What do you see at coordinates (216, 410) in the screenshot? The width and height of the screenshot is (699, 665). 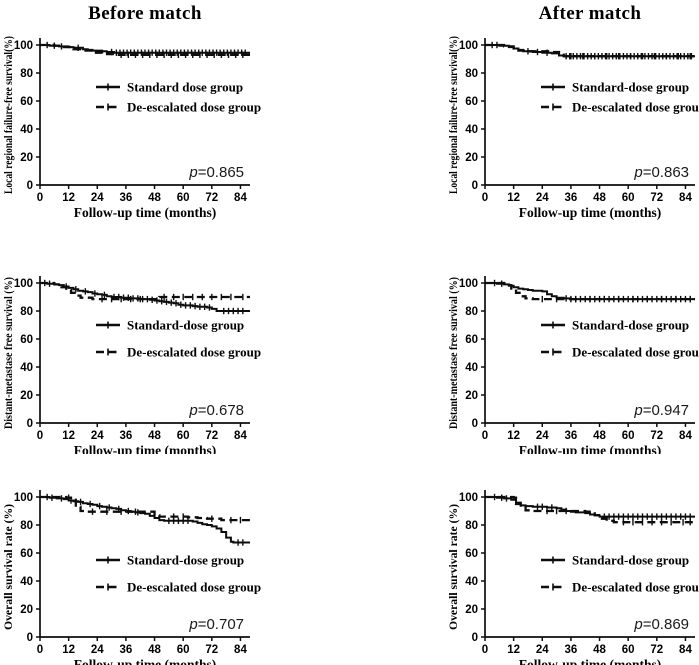 I see `p-value: p=0.678` at bounding box center [216, 410].